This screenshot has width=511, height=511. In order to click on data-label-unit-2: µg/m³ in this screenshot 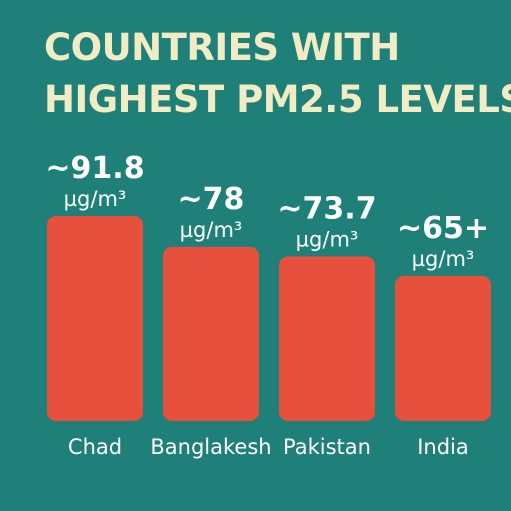, I will do `click(327, 239)`.